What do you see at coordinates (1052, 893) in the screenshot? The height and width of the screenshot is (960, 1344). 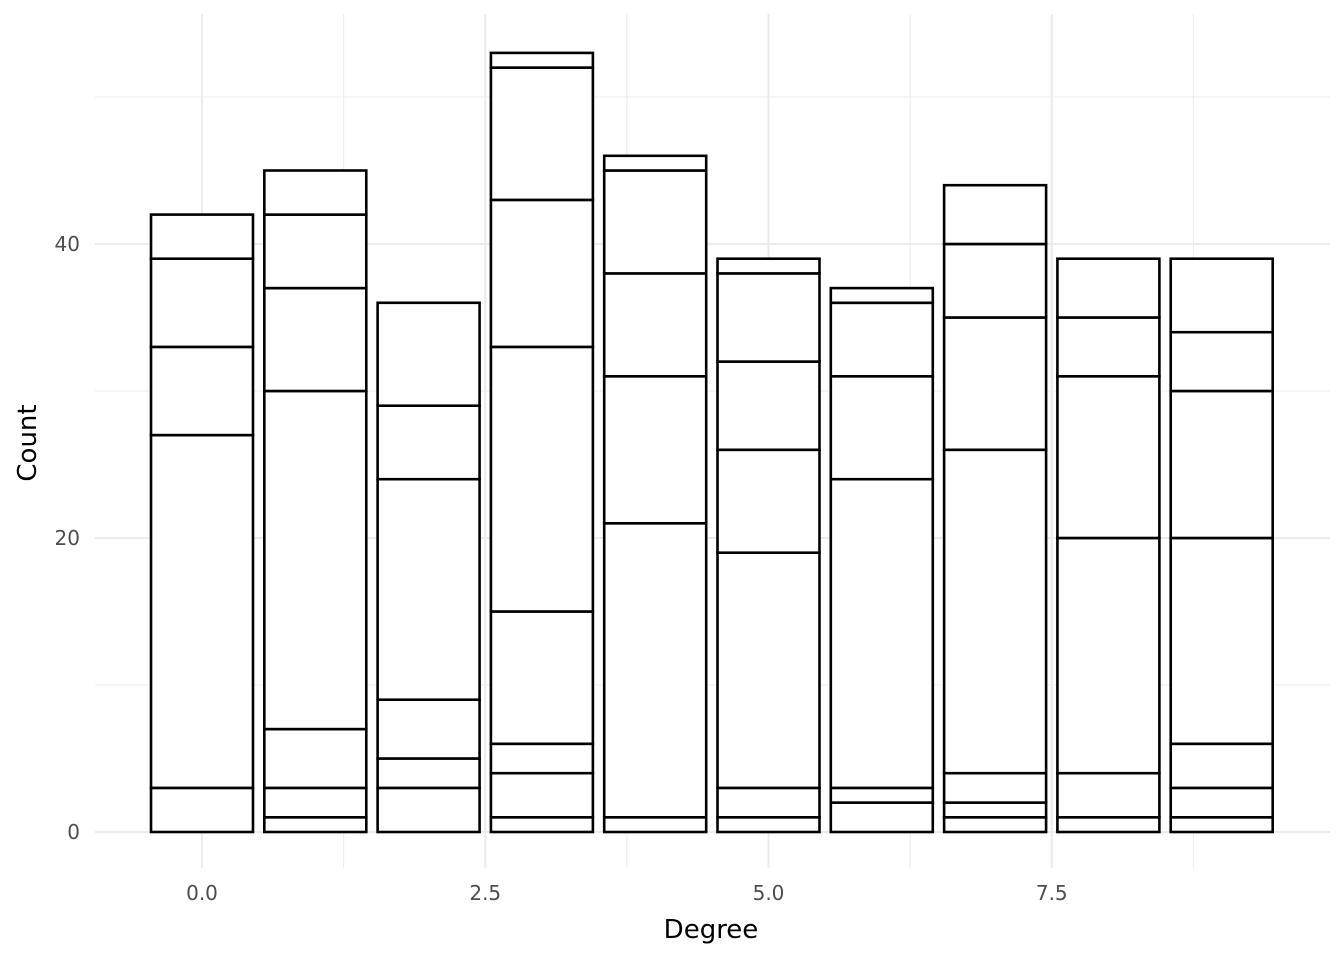 I see `x-tick-label: 7.5` at bounding box center [1052, 893].